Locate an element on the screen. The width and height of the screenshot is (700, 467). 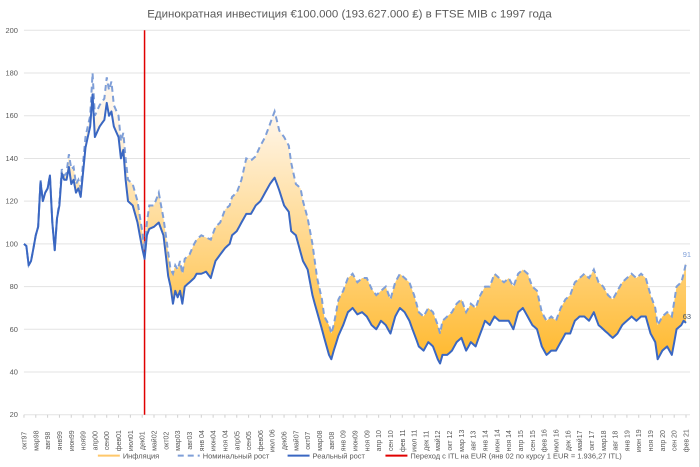
x-tick-label: сен05 is located at coordinates (249, 440).